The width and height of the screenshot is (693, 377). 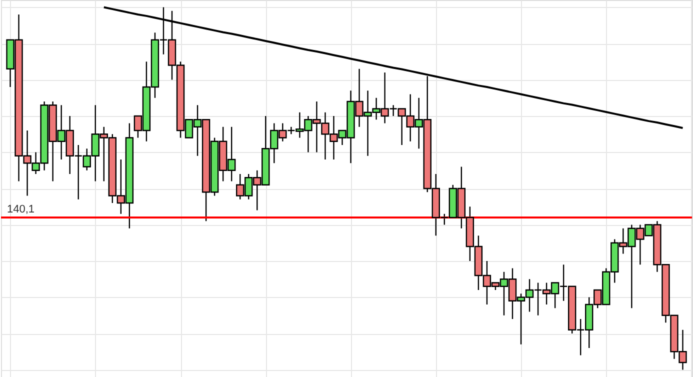 What do you see at coordinates (21, 210) in the screenshot?
I see `annotation: 140,1` at bounding box center [21, 210].